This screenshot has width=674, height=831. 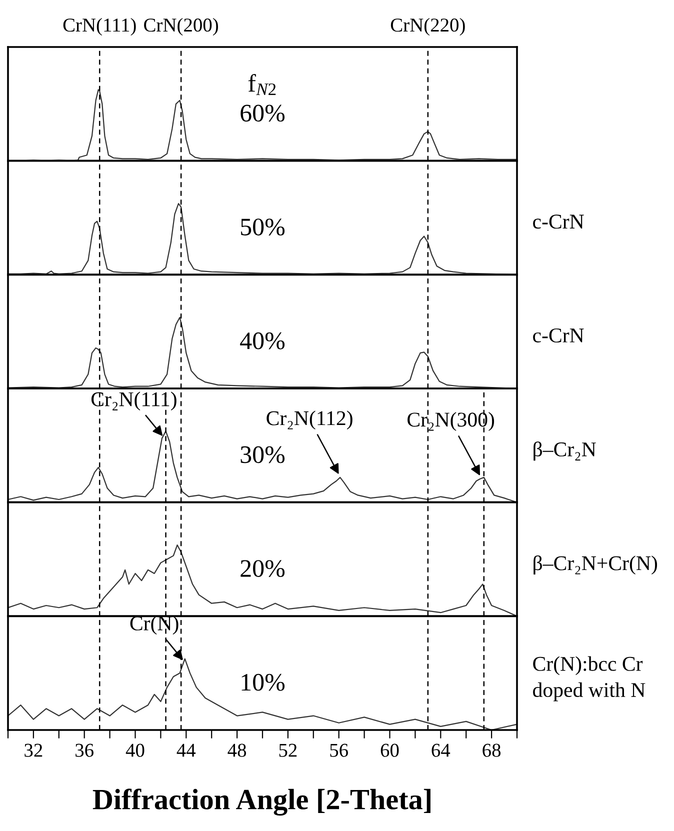 What do you see at coordinates (596, 564) in the screenshot?
I see `text: β–Cr₂N+Cr(N)` at bounding box center [596, 564].